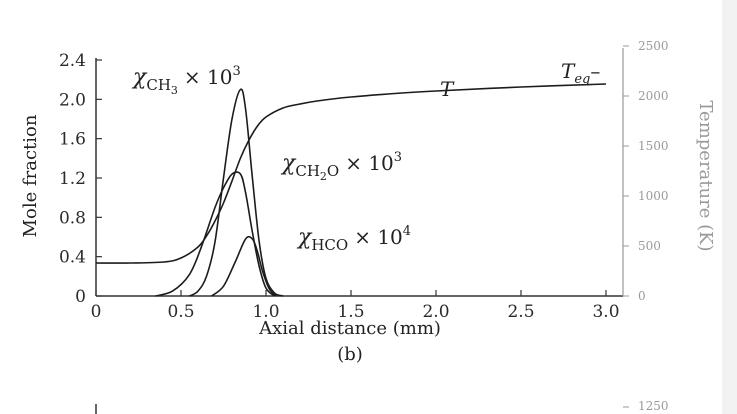  What do you see at coordinates (350, 312) in the screenshot?
I see `x-tick-label-3: 1.5` at bounding box center [350, 312].